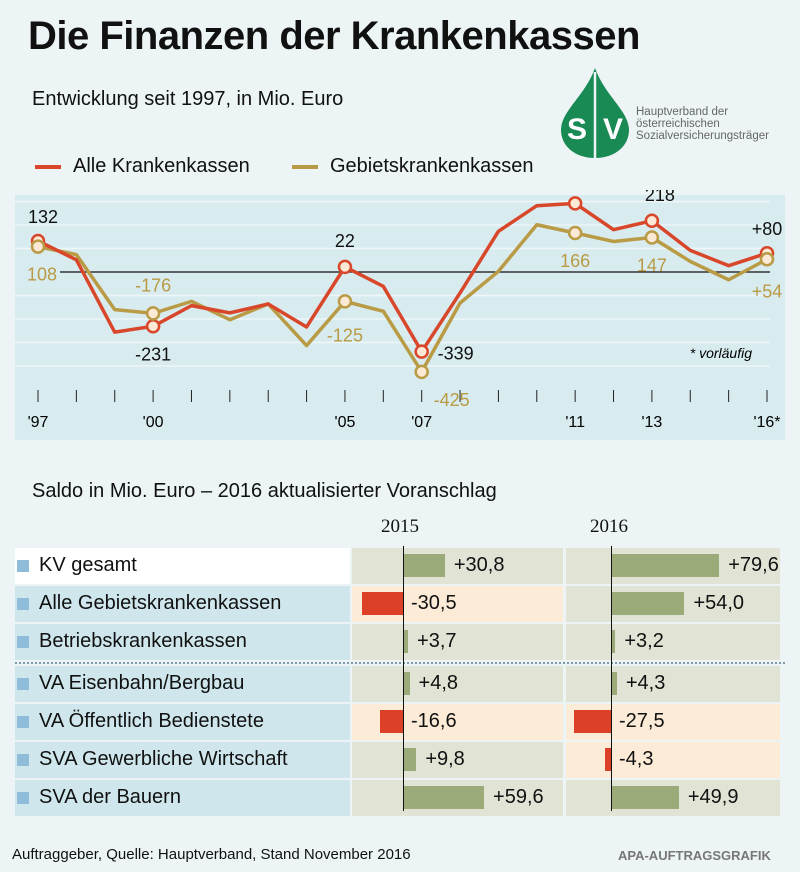  What do you see at coordinates (577, 129) in the screenshot?
I see `svg-text: S` at bounding box center [577, 129].